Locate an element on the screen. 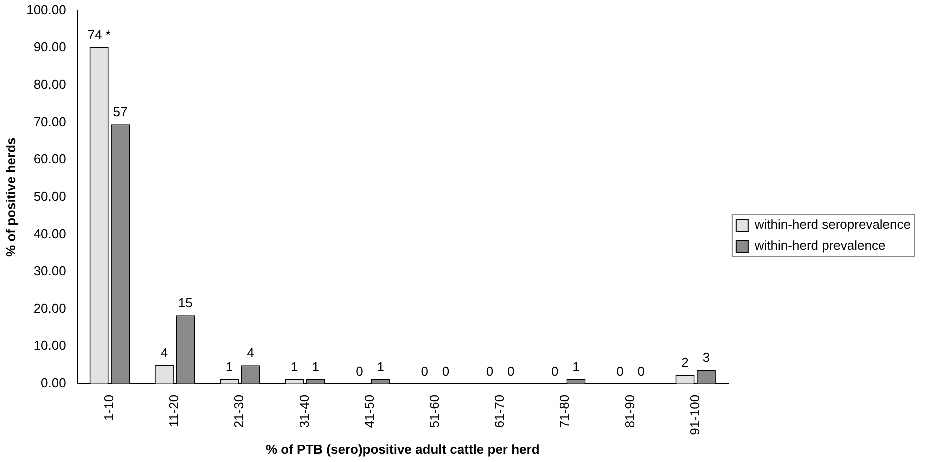  x-tick-label: 41-50 is located at coordinates (369, 411).